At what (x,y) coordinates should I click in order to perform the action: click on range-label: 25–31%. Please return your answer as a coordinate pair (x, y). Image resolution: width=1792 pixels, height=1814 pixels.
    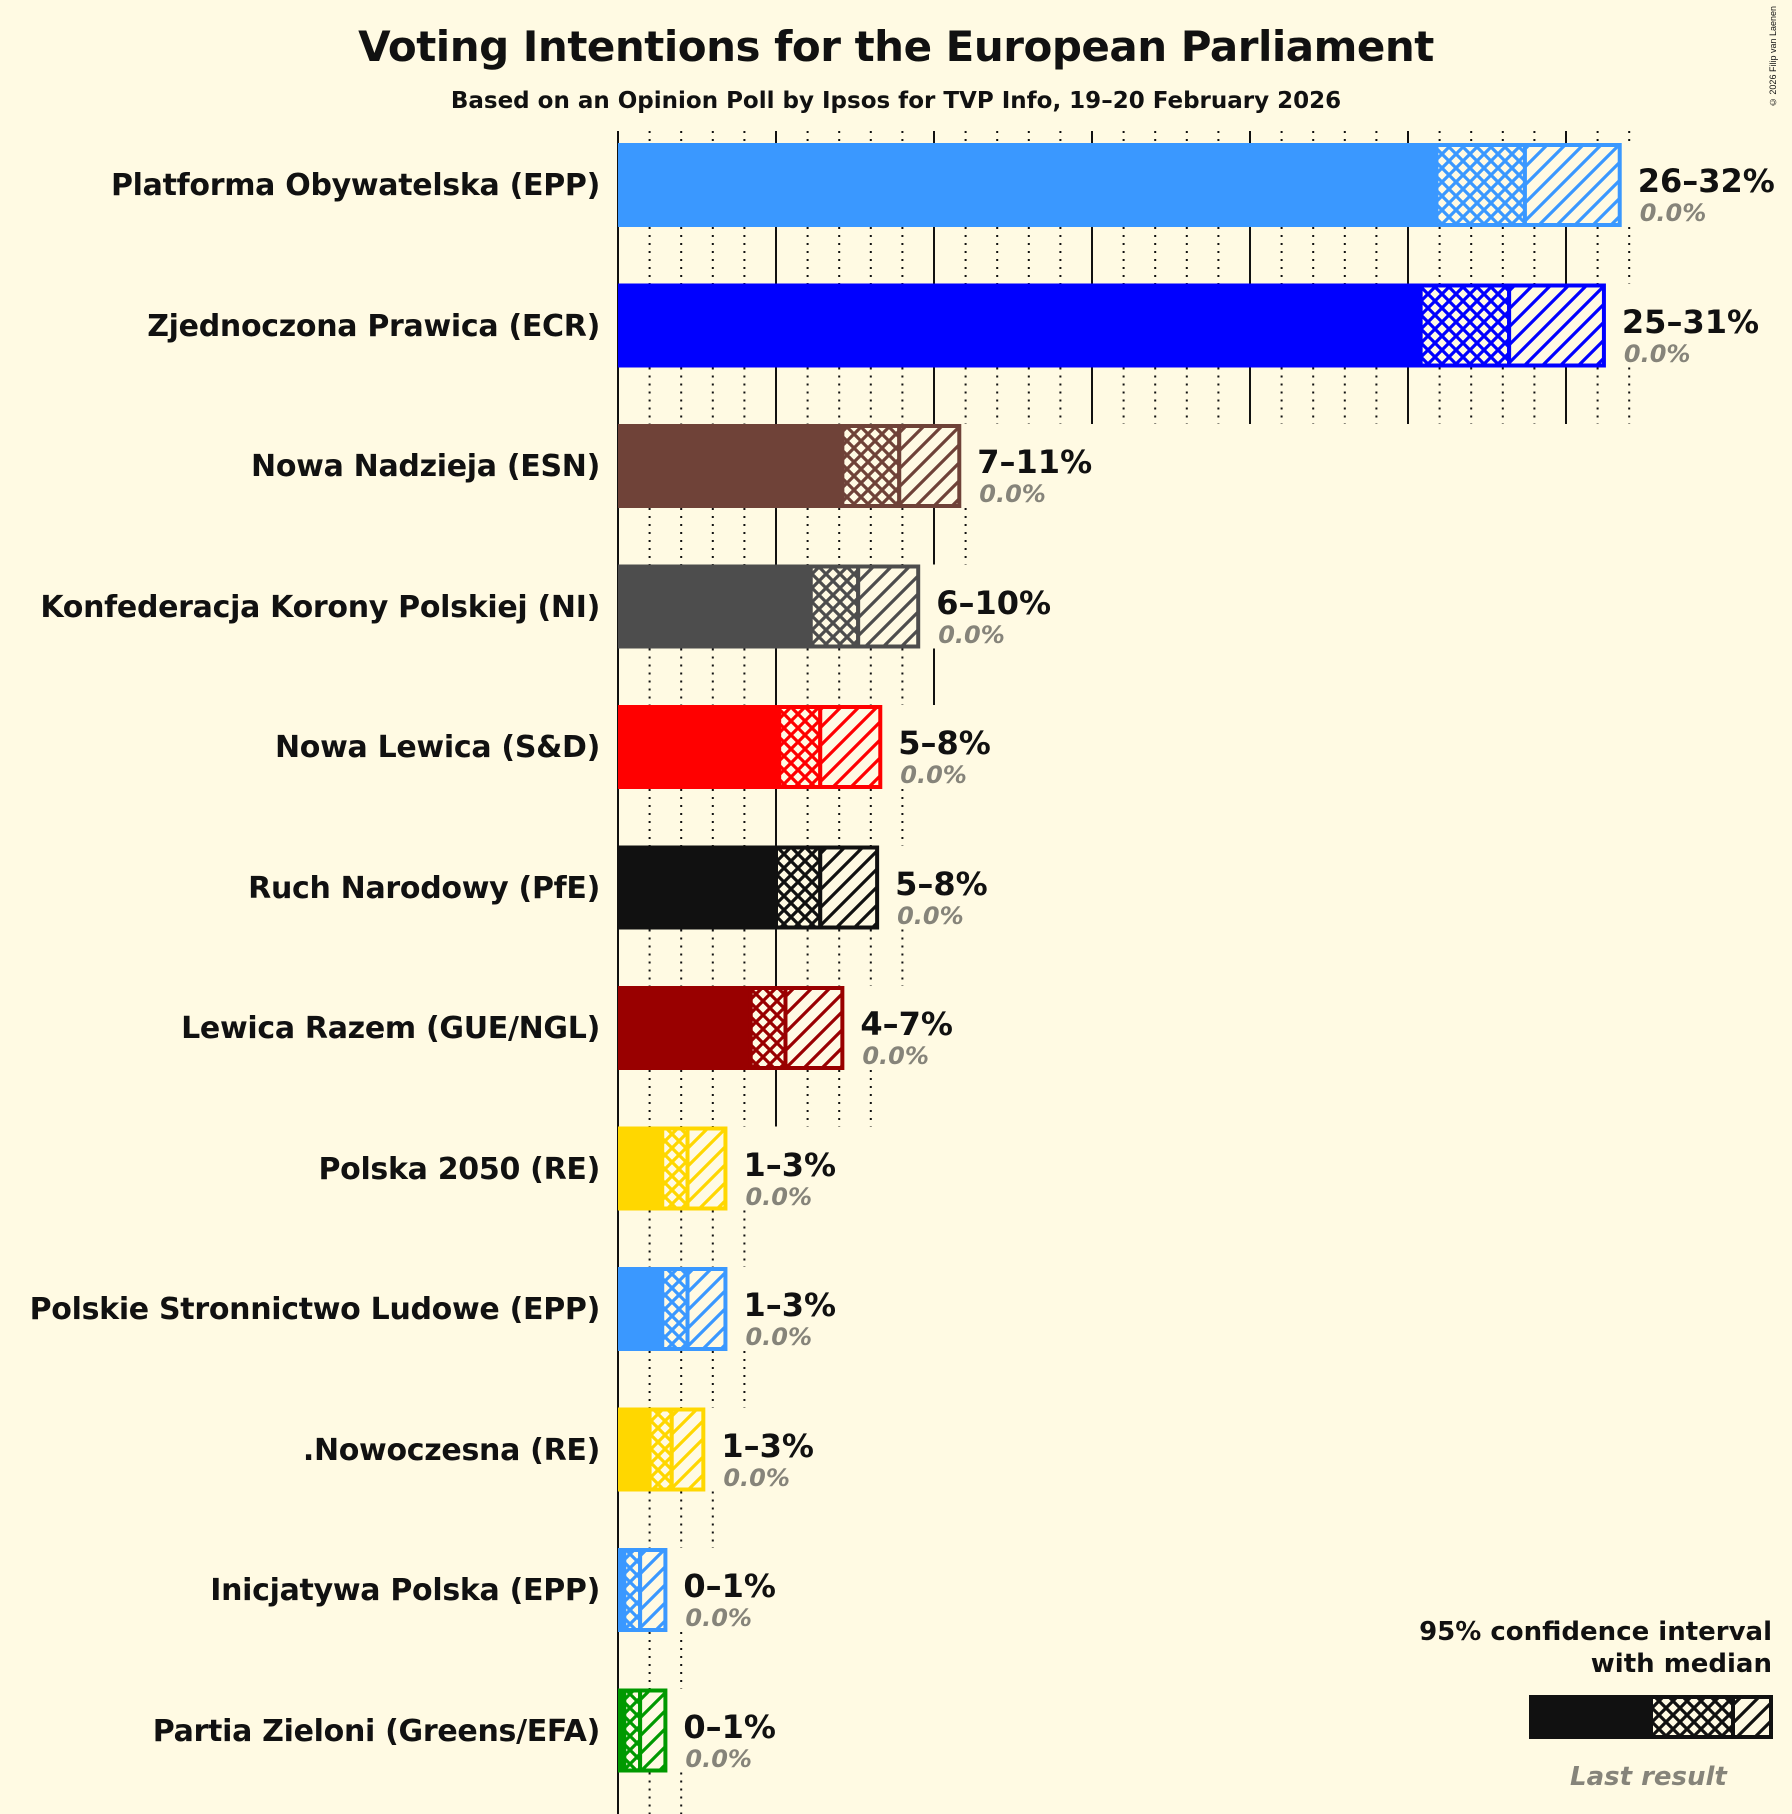
    Looking at the image, I should click on (1690, 321).